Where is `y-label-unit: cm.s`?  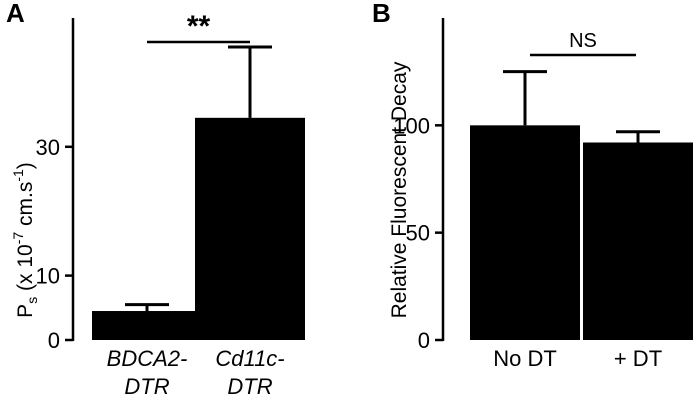 y-label-unit: cm.s is located at coordinates (25, 207).